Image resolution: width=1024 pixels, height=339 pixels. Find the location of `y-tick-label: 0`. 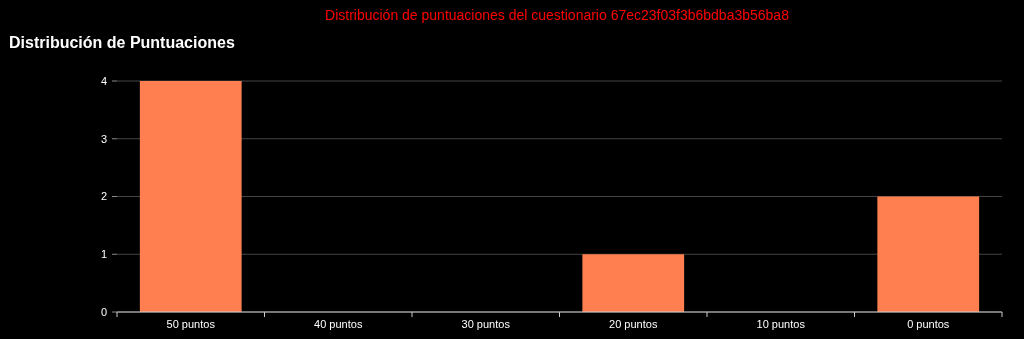

y-tick-label: 0 is located at coordinates (103, 311).